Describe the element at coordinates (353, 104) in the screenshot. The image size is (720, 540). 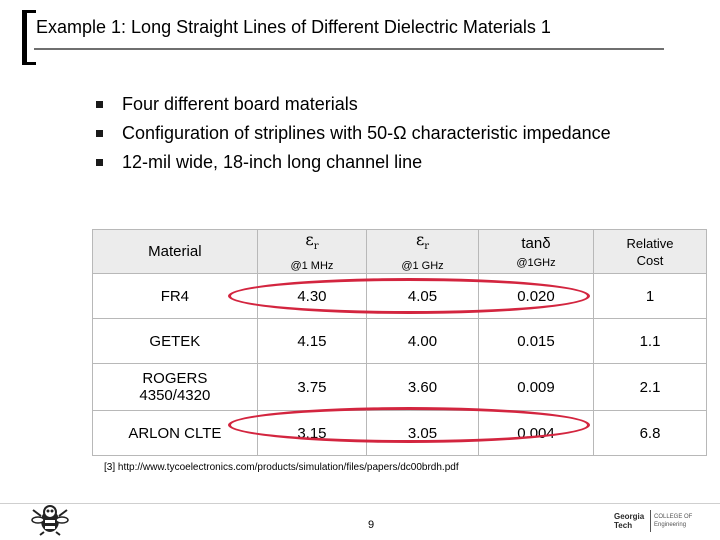
I see `bullet-item: Four different board materials` at that location.